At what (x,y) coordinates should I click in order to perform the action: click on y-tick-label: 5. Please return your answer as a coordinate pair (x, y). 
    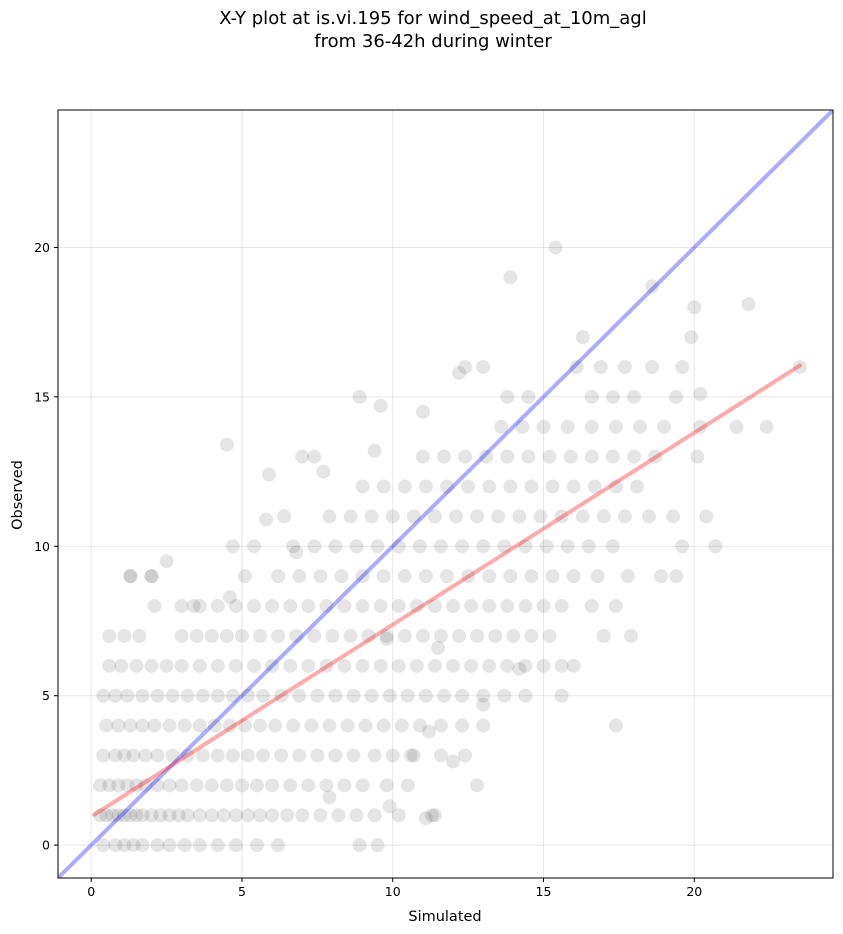
    Looking at the image, I should click on (46, 695).